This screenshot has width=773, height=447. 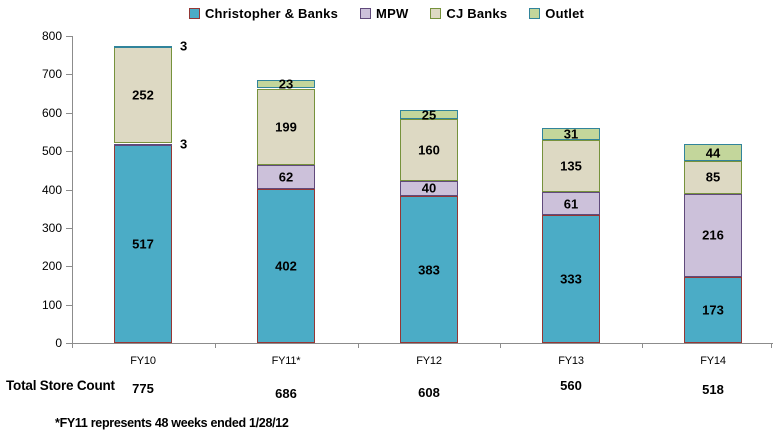 What do you see at coordinates (143, 361) in the screenshot?
I see `x-axis-label: FY10` at bounding box center [143, 361].